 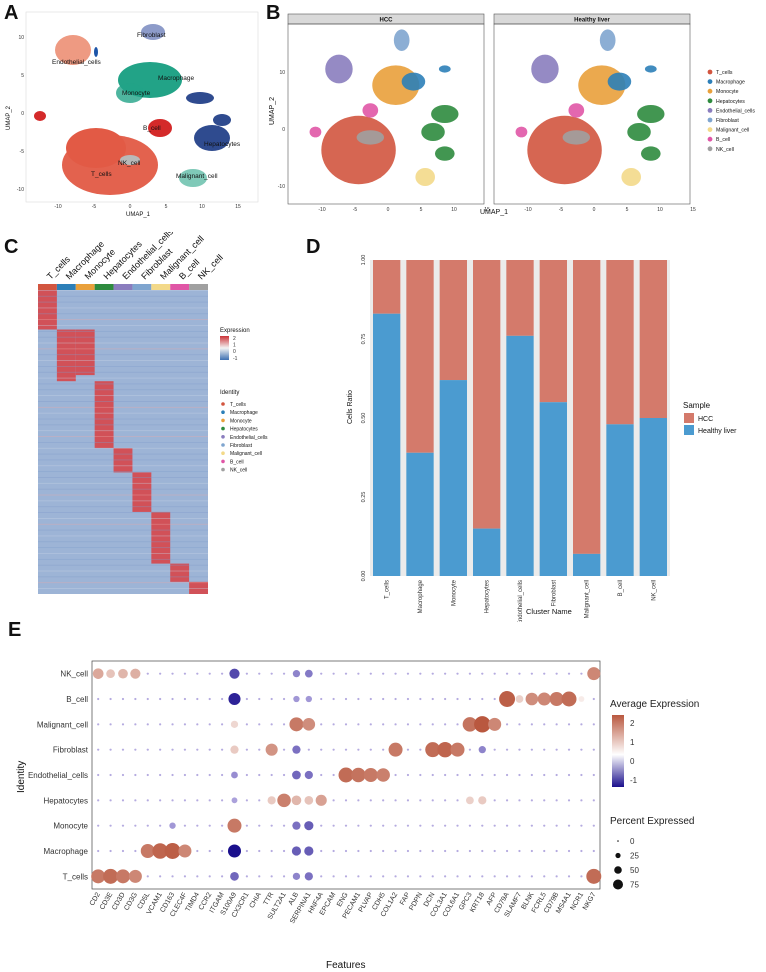 I want to click on panel-a-label-1: Endothelial_cells, so click(x=77, y=62).